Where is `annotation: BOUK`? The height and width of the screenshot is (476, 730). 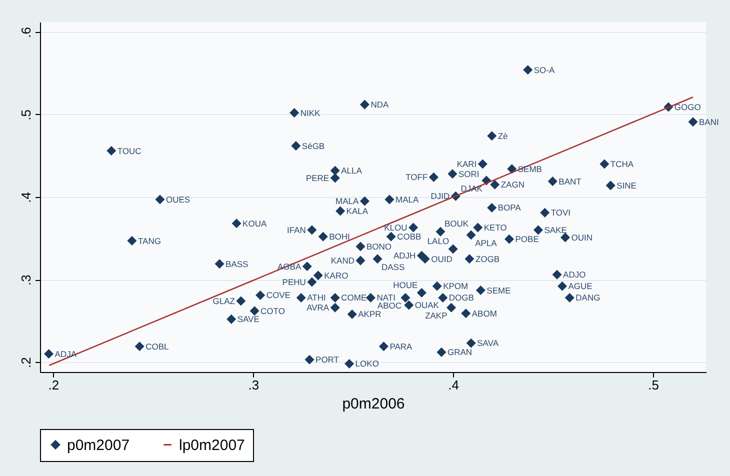 annotation: BOUK is located at coordinates (456, 223).